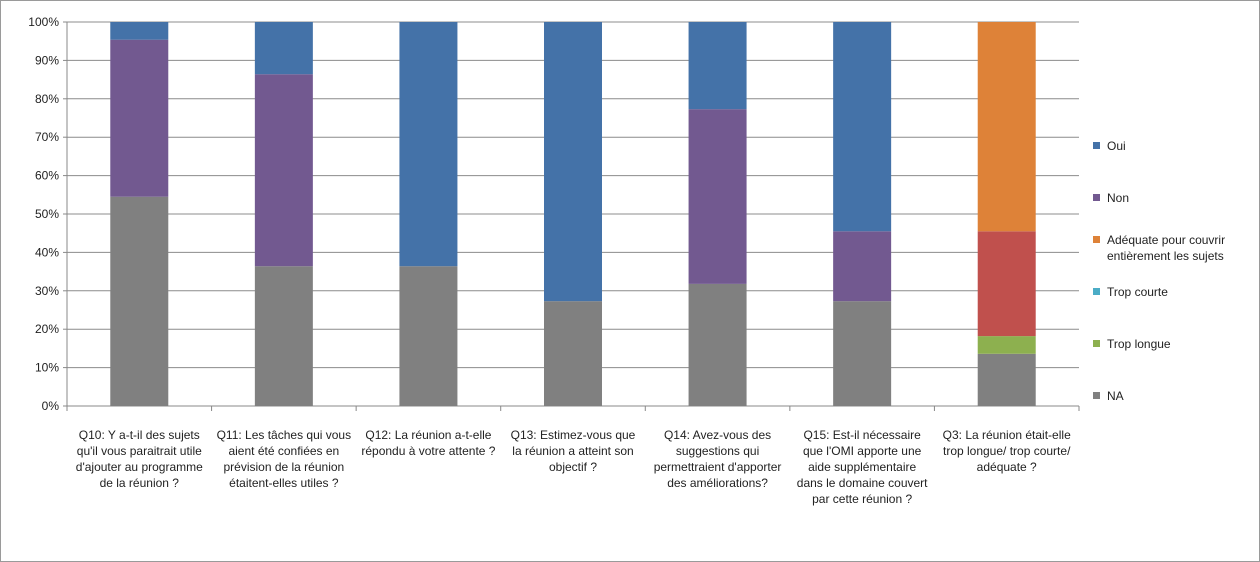 The image size is (1260, 562). What do you see at coordinates (1115, 396) in the screenshot?
I see `legend-label: NA` at bounding box center [1115, 396].